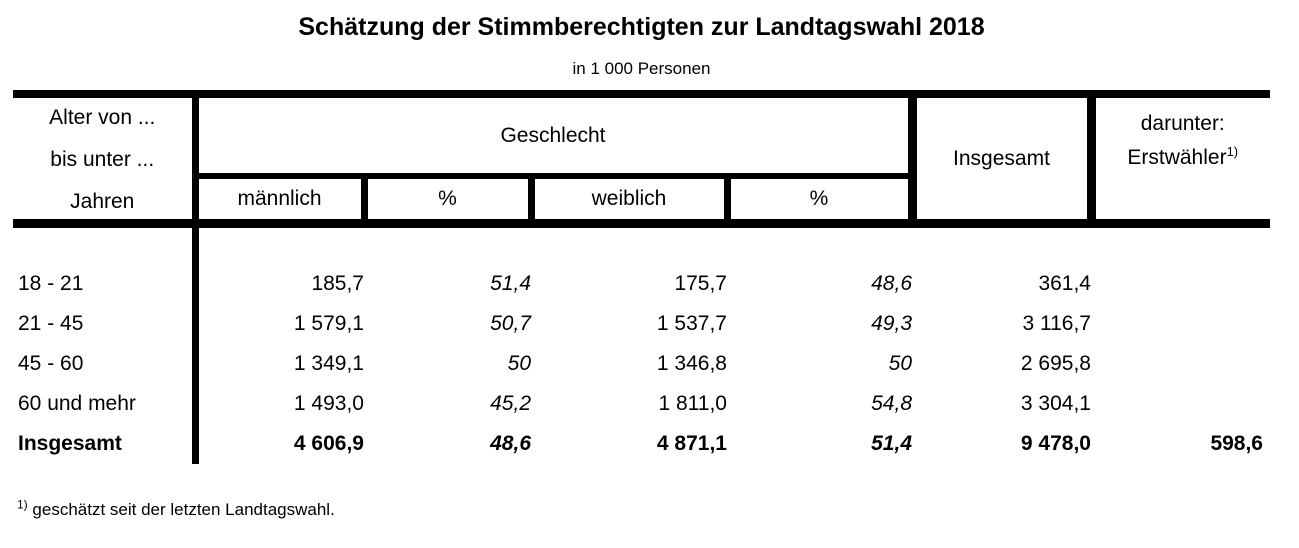  I want to click on spacer-row, so click(641, 243).